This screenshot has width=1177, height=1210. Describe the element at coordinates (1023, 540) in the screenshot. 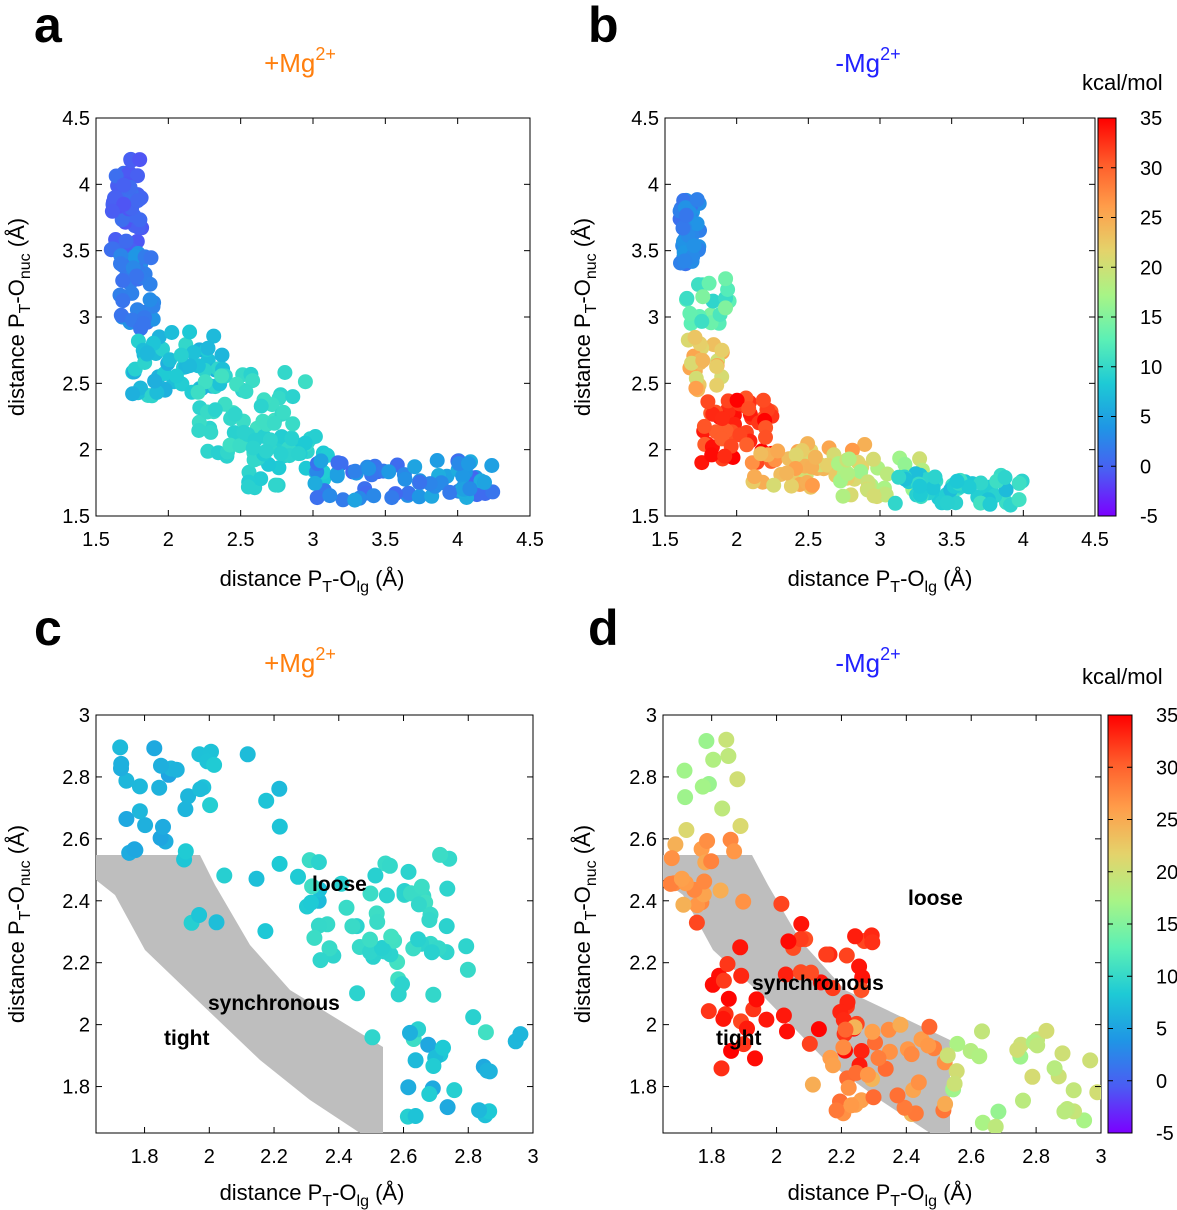

I see `x-tick-label: 4` at that location.